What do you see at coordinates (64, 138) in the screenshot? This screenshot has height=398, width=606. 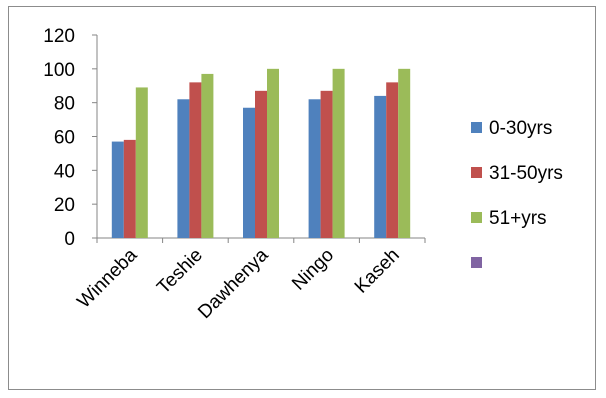 I see `y-tick-label: 60` at bounding box center [64, 138].